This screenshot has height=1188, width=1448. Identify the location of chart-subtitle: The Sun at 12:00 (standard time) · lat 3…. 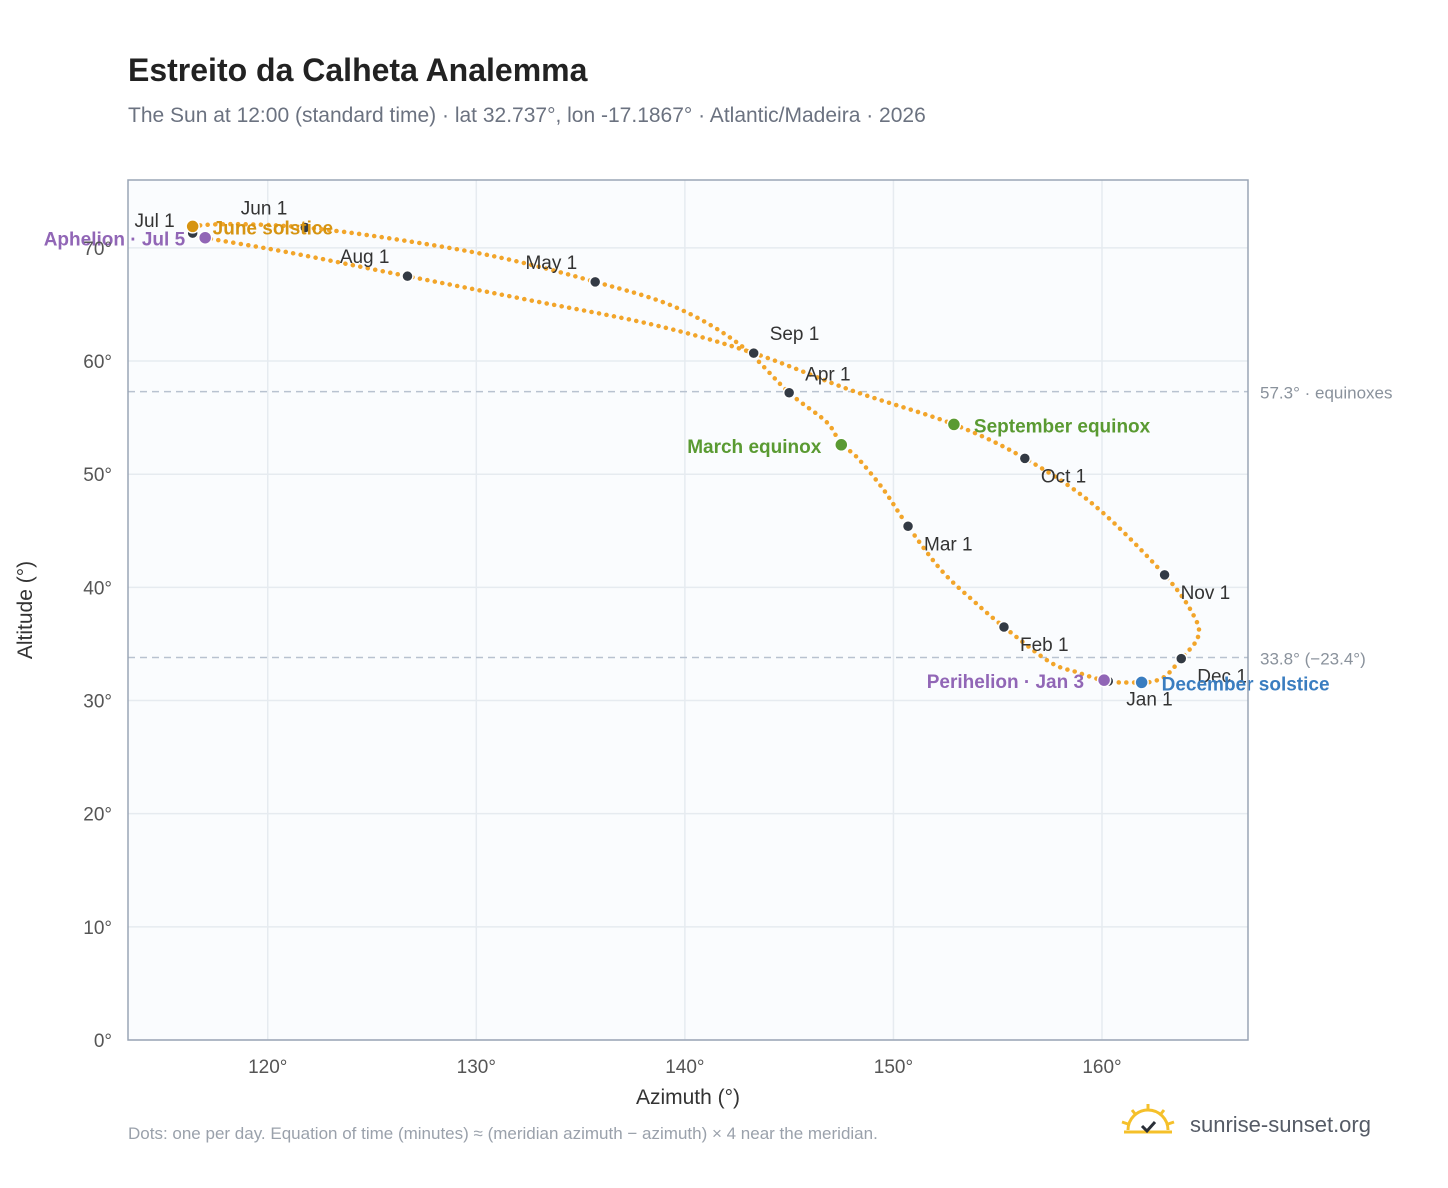
(527, 115).